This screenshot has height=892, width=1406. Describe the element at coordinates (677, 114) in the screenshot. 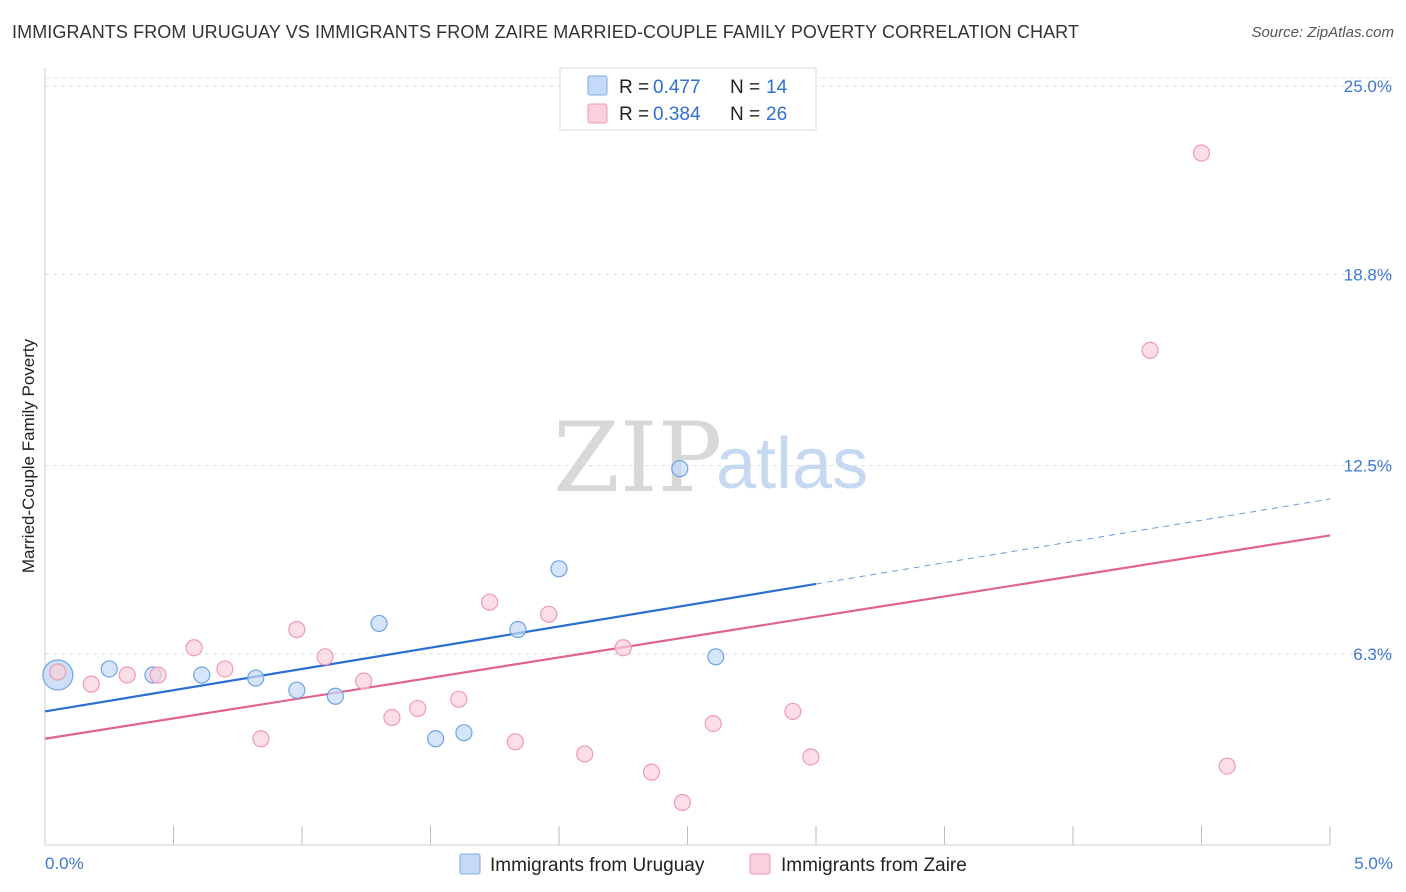

I see `legend-r-value: 0.384` at that location.